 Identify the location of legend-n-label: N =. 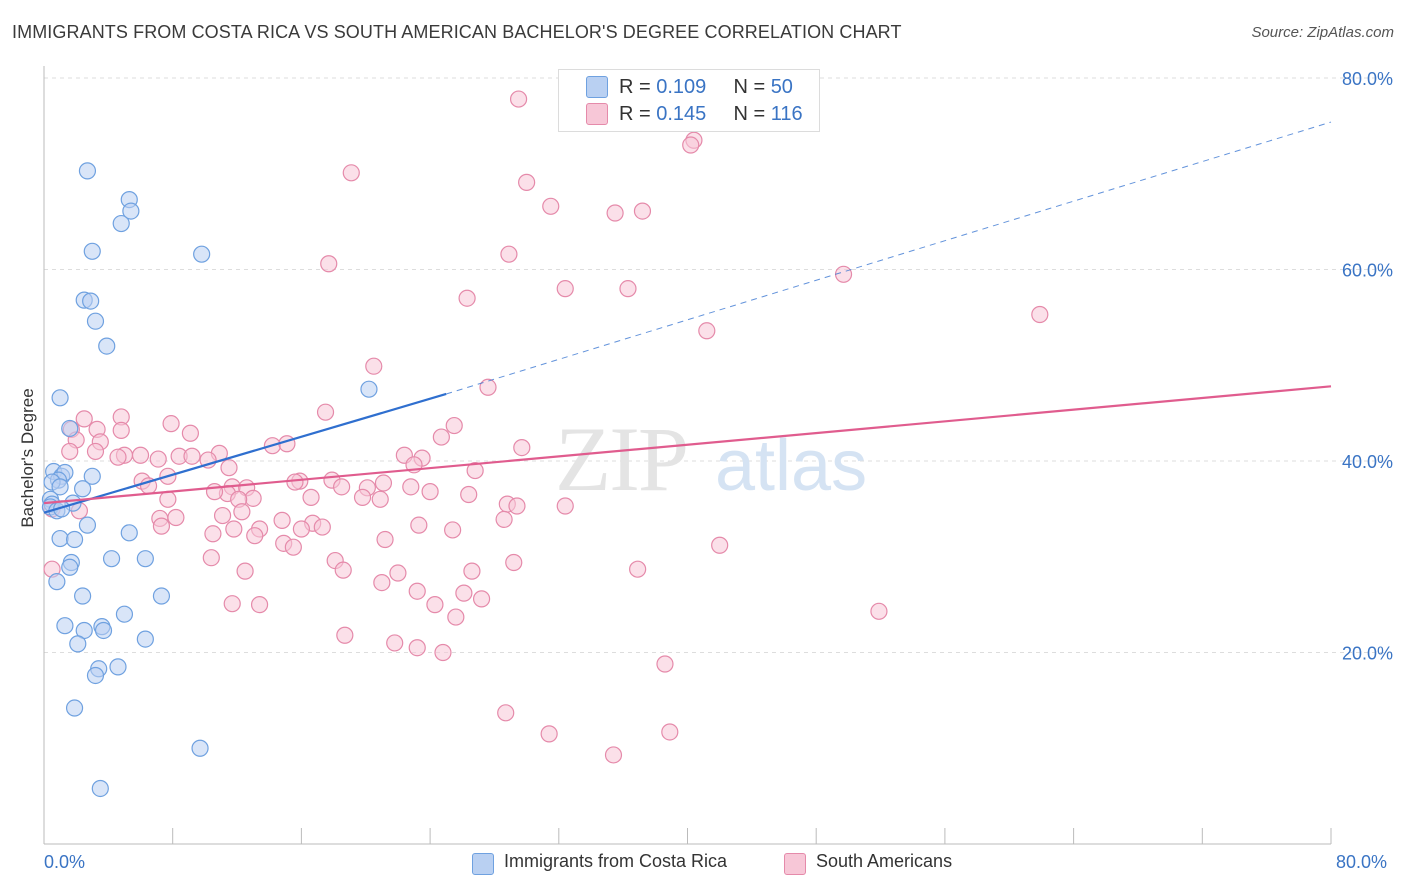
(752, 113).